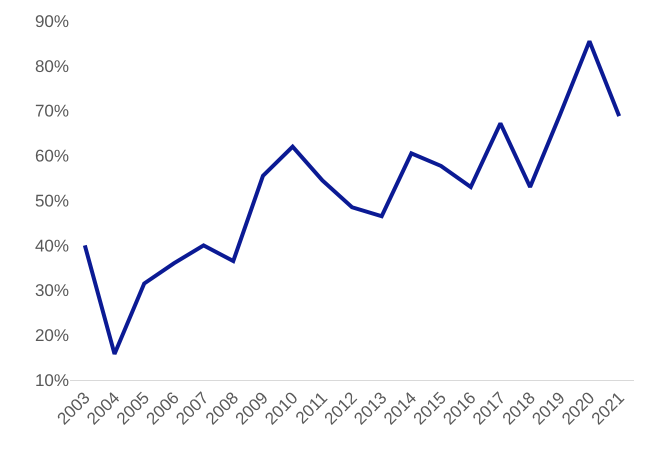  What do you see at coordinates (51, 21) in the screenshot?
I see `y-tick-label: 90%` at bounding box center [51, 21].